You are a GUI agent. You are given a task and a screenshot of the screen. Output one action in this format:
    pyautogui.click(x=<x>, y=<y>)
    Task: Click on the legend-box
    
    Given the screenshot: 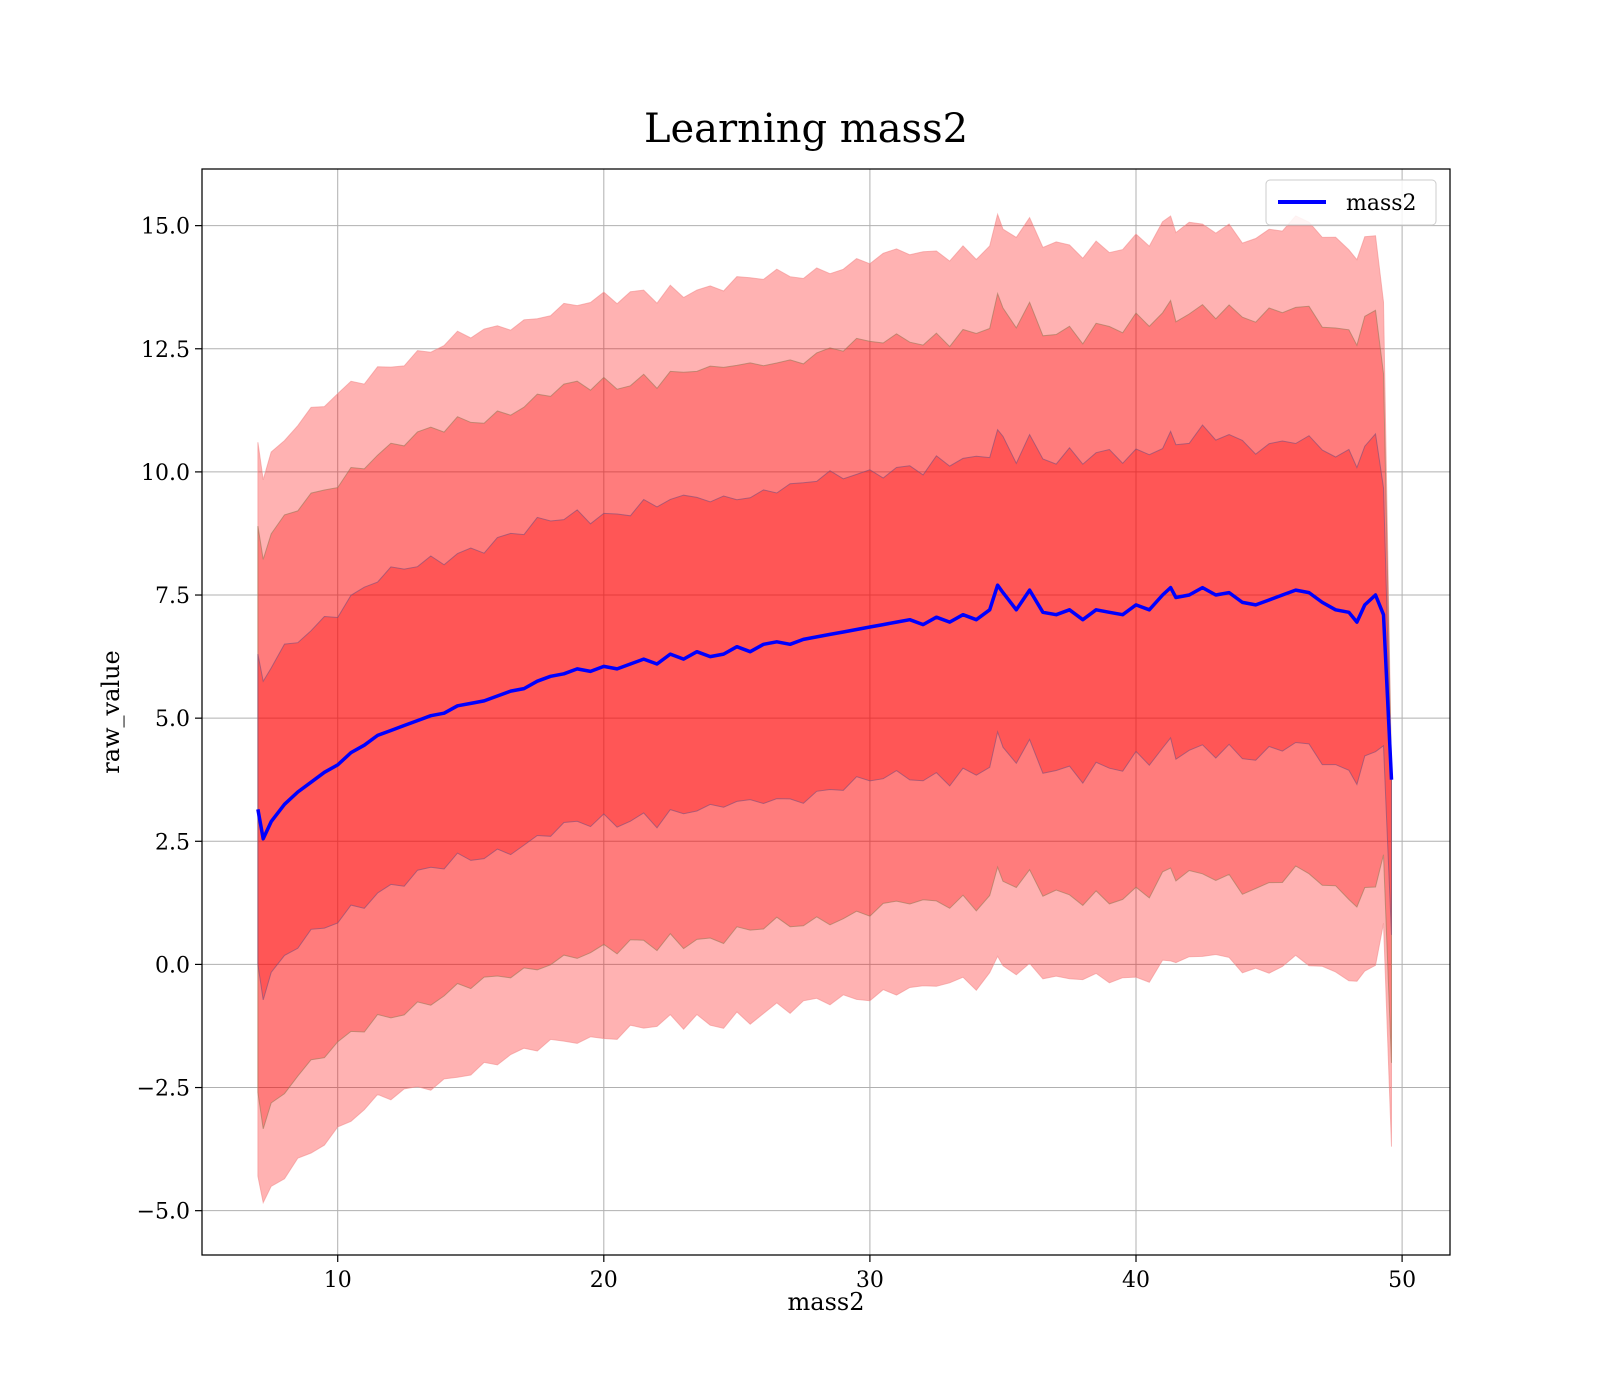 What is the action you would take?
    pyautogui.click(x=1351, y=202)
    